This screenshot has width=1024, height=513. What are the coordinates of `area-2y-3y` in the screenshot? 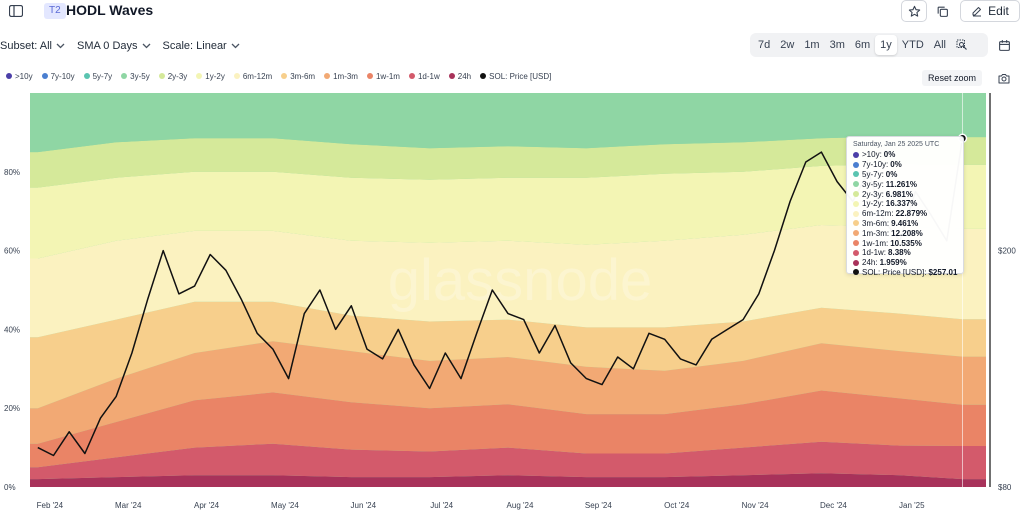 It's located at (508, 162).